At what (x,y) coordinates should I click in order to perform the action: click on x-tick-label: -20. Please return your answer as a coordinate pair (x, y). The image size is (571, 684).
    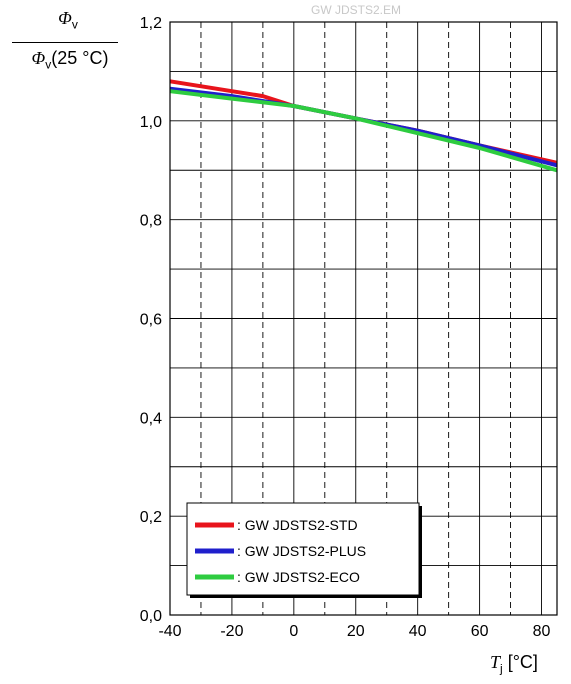
    Looking at the image, I should click on (231, 631).